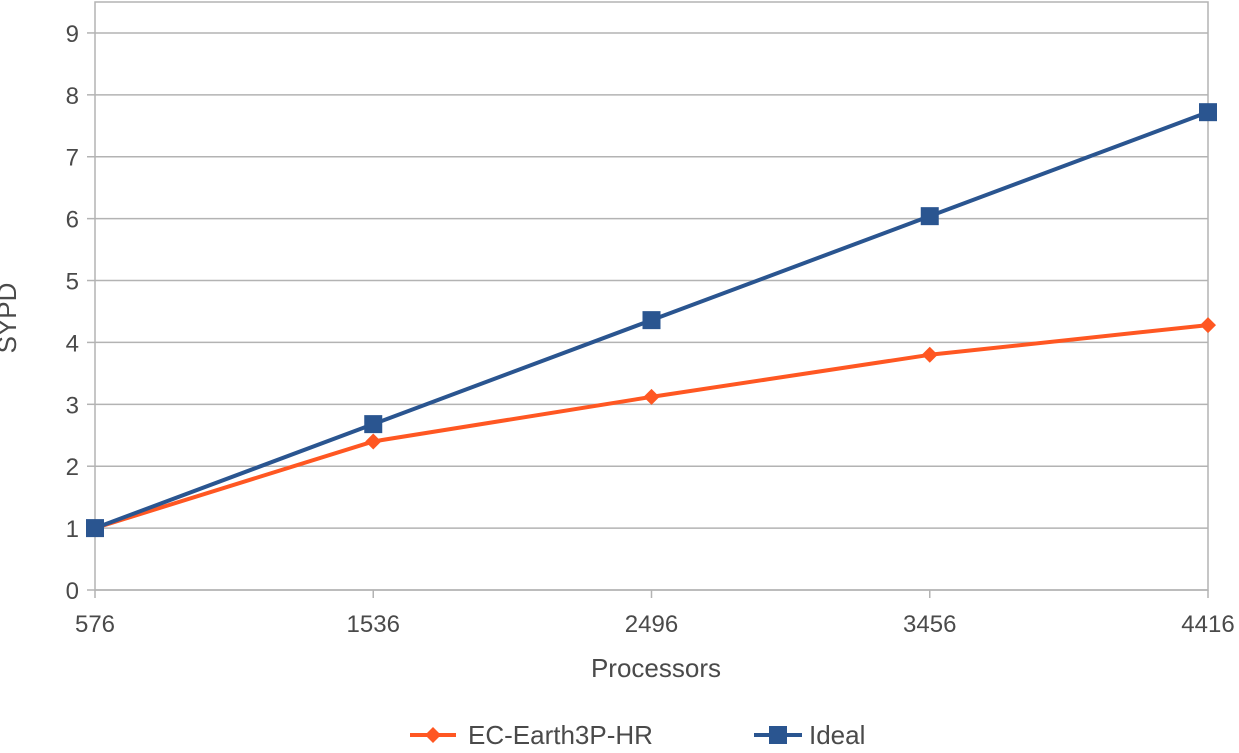  I want to click on x-tick-label: 1536, so click(373, 624).